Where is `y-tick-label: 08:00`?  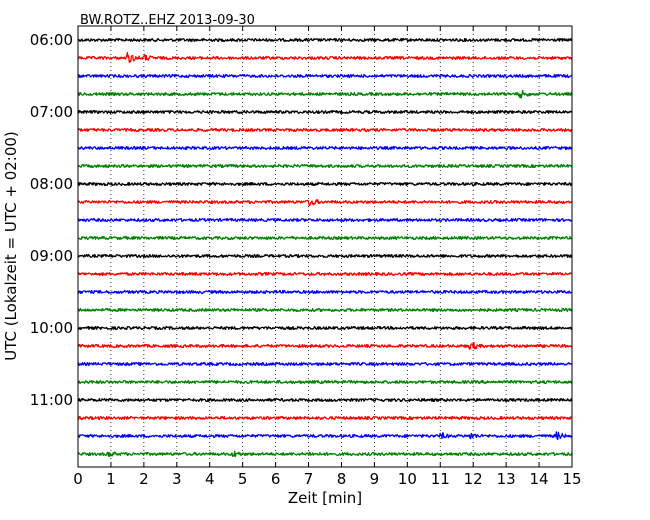 y-tick-label: 08:00 is located at coordinates (51, 184).